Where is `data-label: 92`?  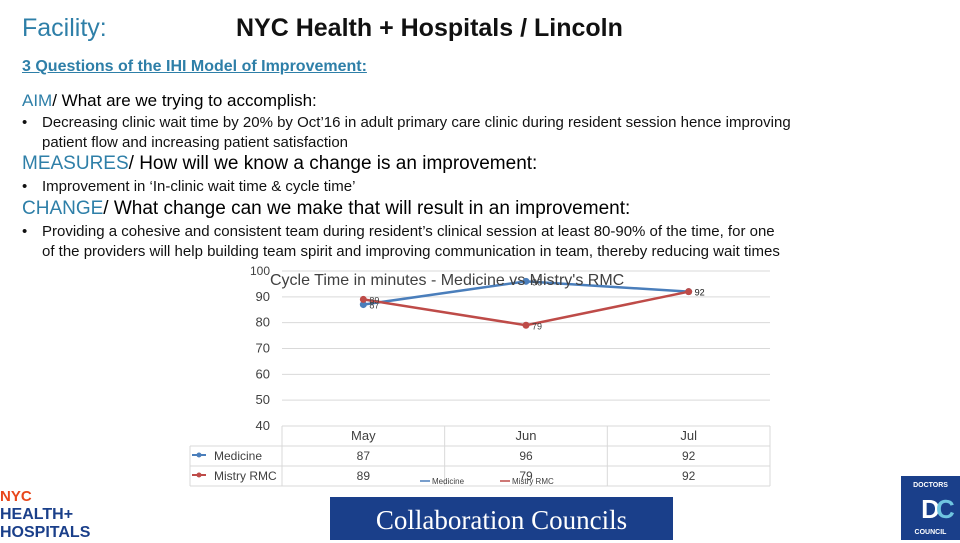
data-label: 92 is located at coordinates (700, 293).